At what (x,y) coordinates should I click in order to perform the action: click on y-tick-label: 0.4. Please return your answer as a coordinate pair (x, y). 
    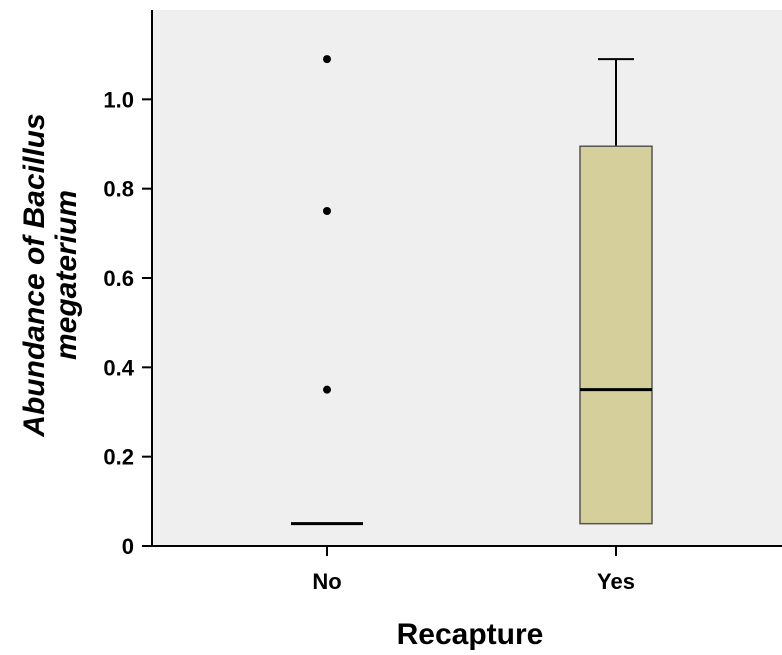
    Looking at the image, I should click on (118, 367).